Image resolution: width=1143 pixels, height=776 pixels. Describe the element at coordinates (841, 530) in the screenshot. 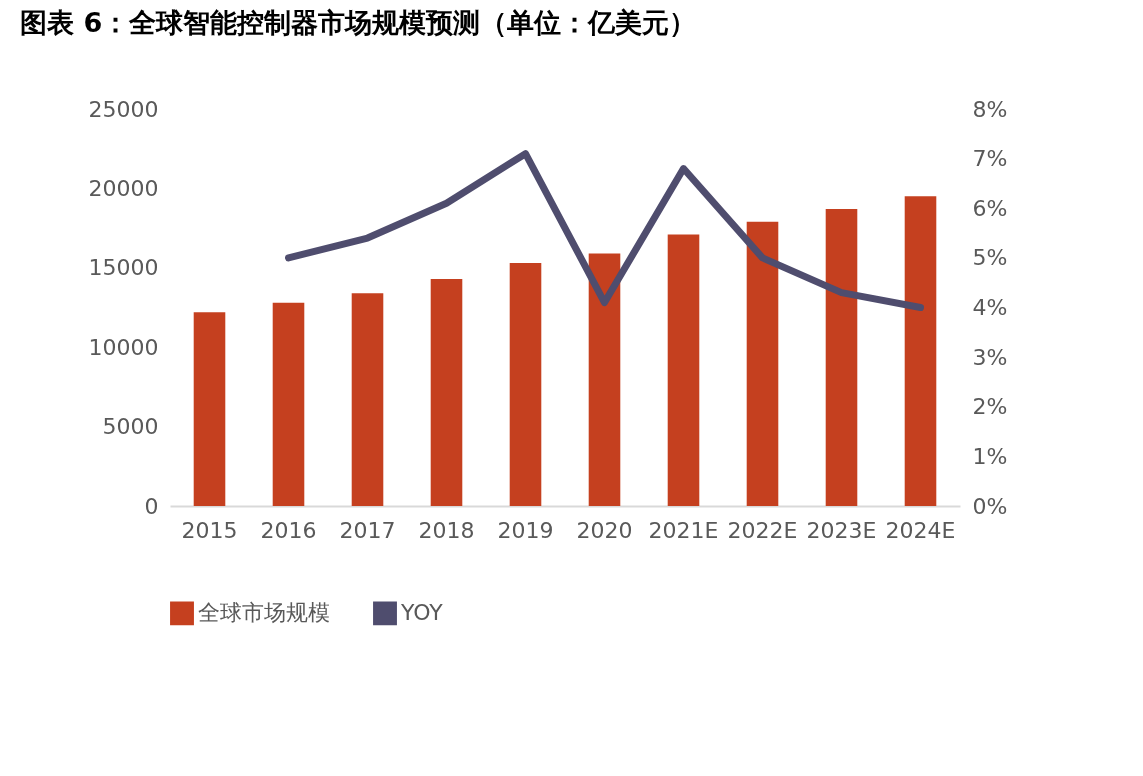

I see `x-tick-label: 2023E` at that location.